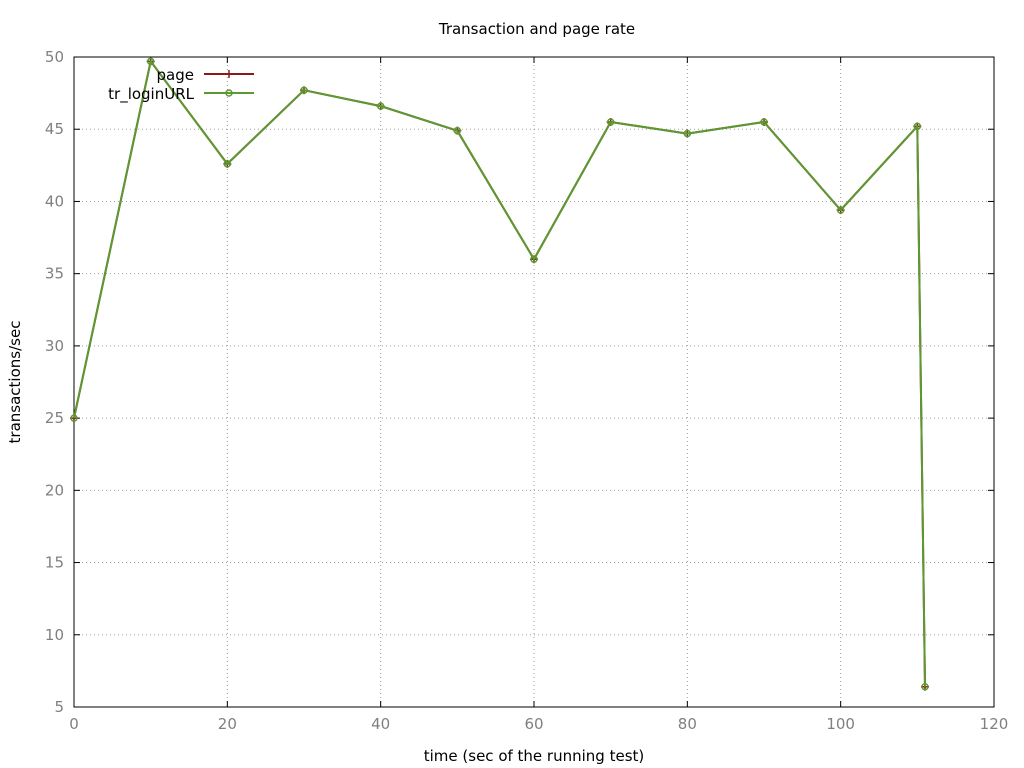 The width and height of the screenshot is (1024, 768). I want to click on legend: page tr_loginURL, so click(181, 85).